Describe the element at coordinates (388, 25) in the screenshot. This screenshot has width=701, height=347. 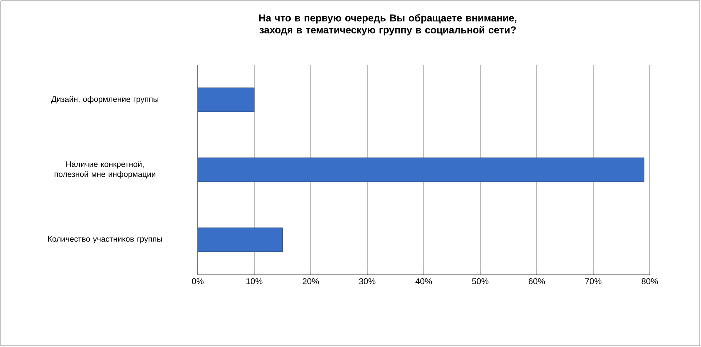
I see `chart-title: На что в первую очередь Вы обращаете внимание, заходя в тематическую группу в социальной сети?` at that location.